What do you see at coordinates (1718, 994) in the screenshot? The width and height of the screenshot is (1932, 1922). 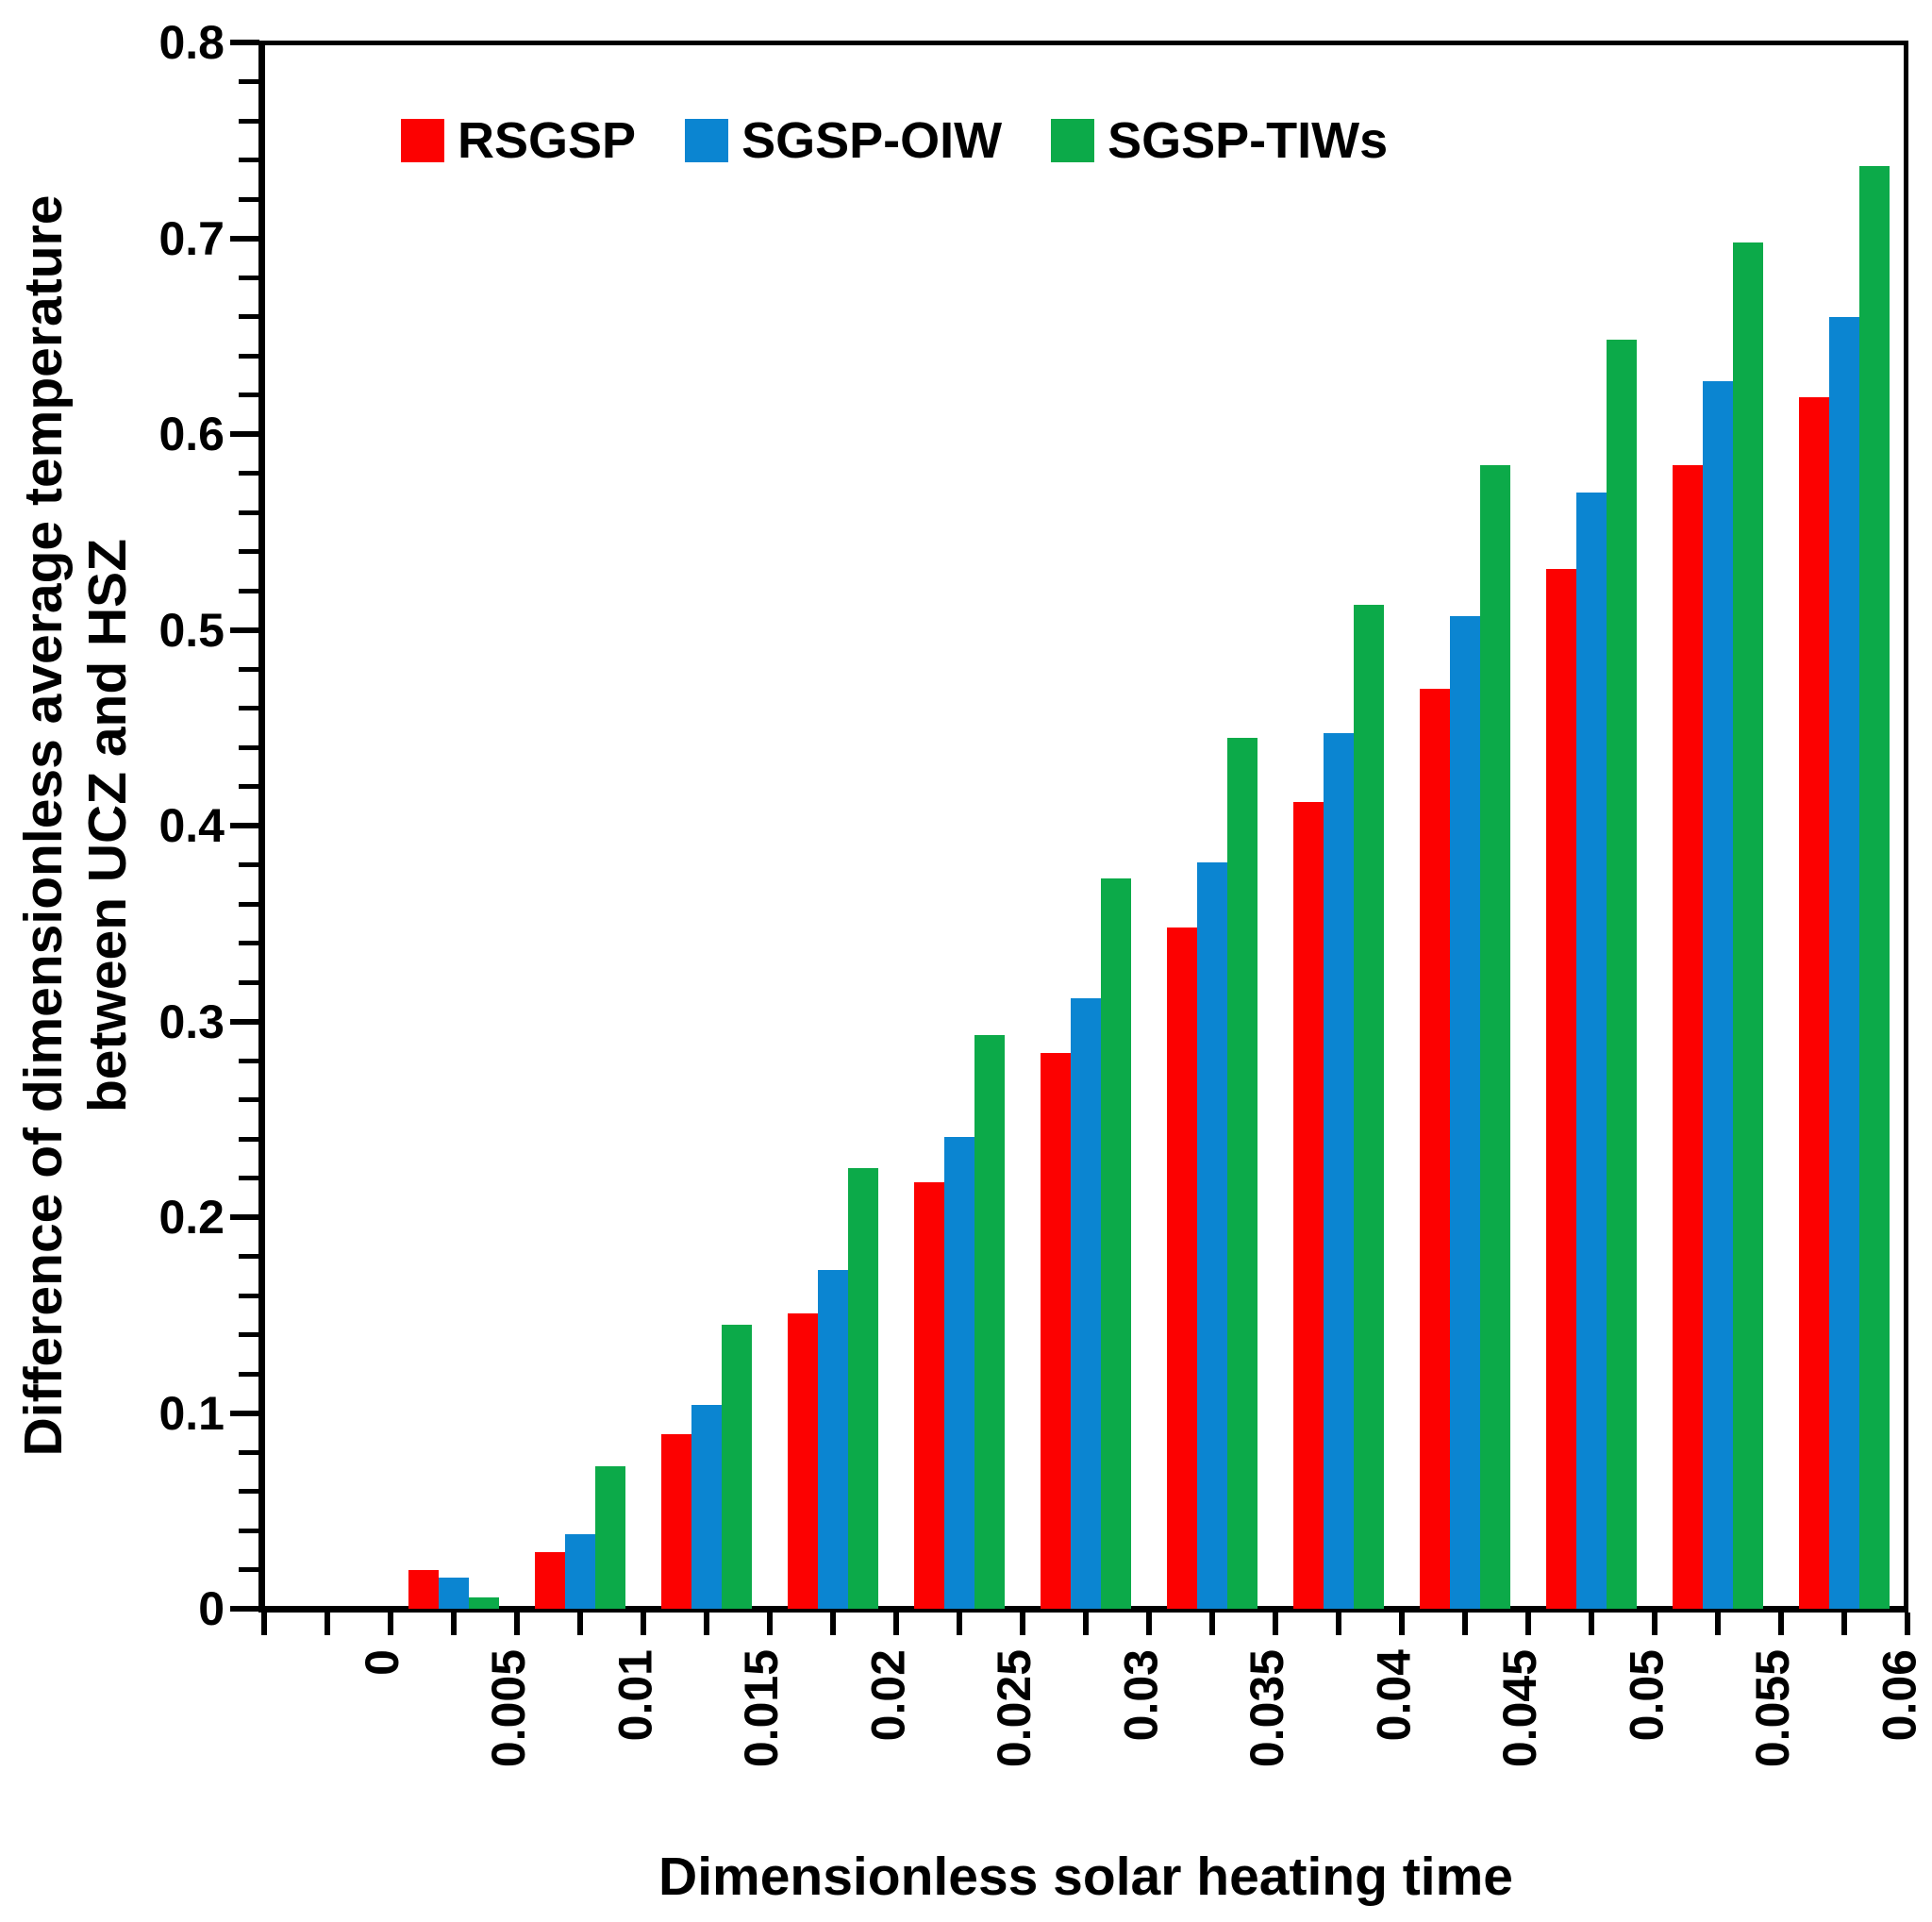 I see `bar-sgsp-oiw-0.055` at bounding box center [1718, 994].